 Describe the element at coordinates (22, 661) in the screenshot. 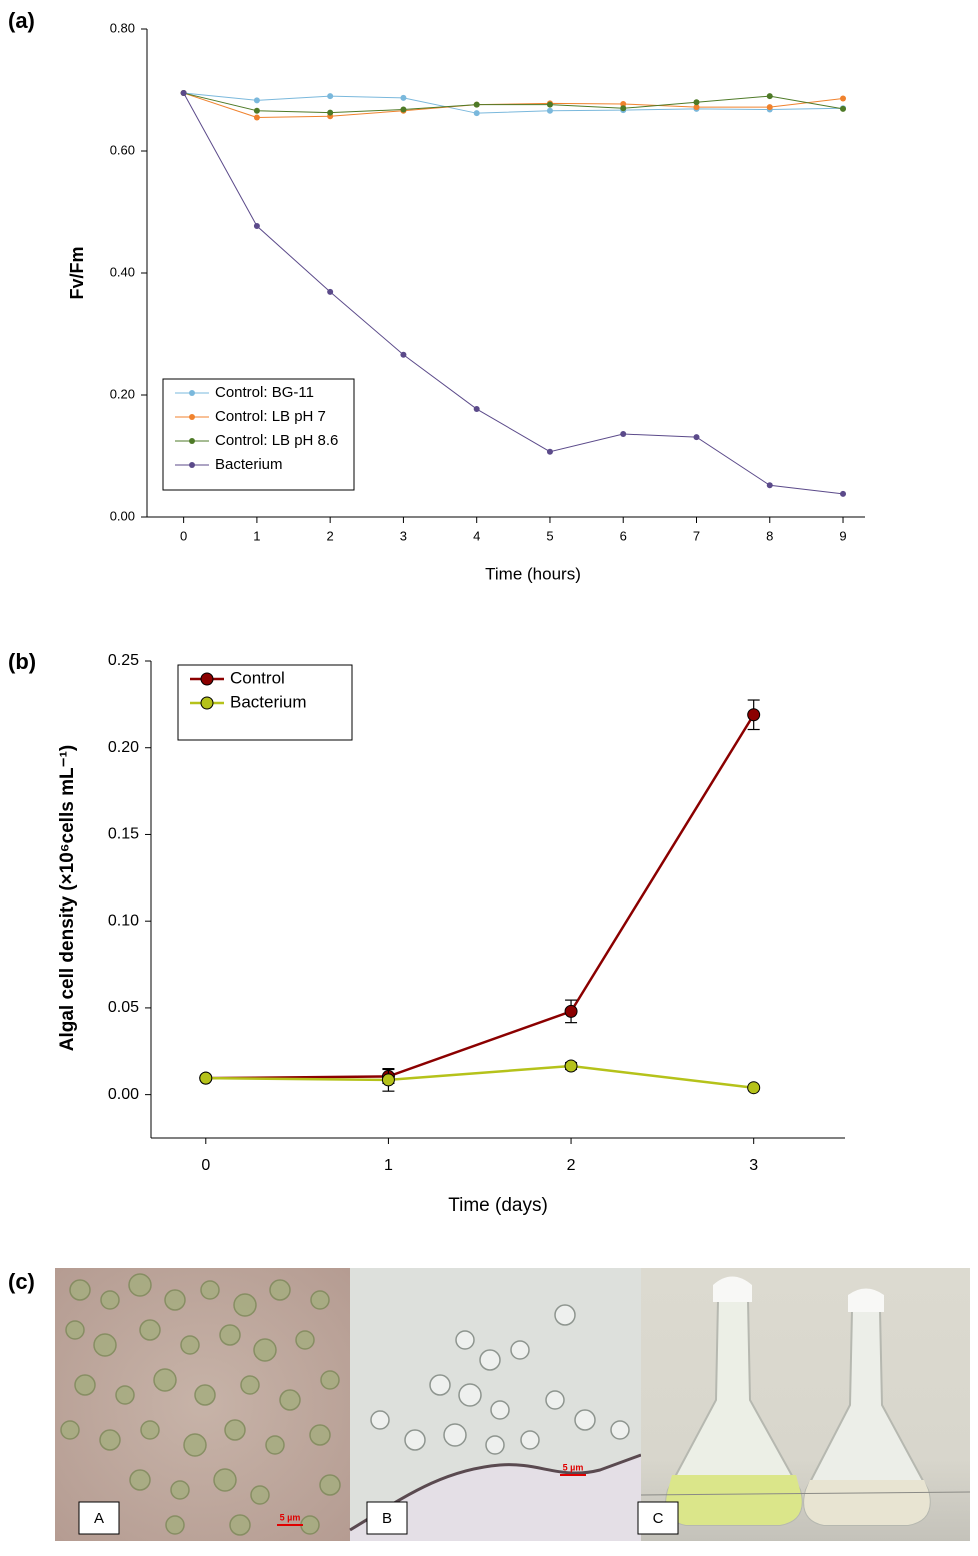

I see `panel-label: (b)` at that location.